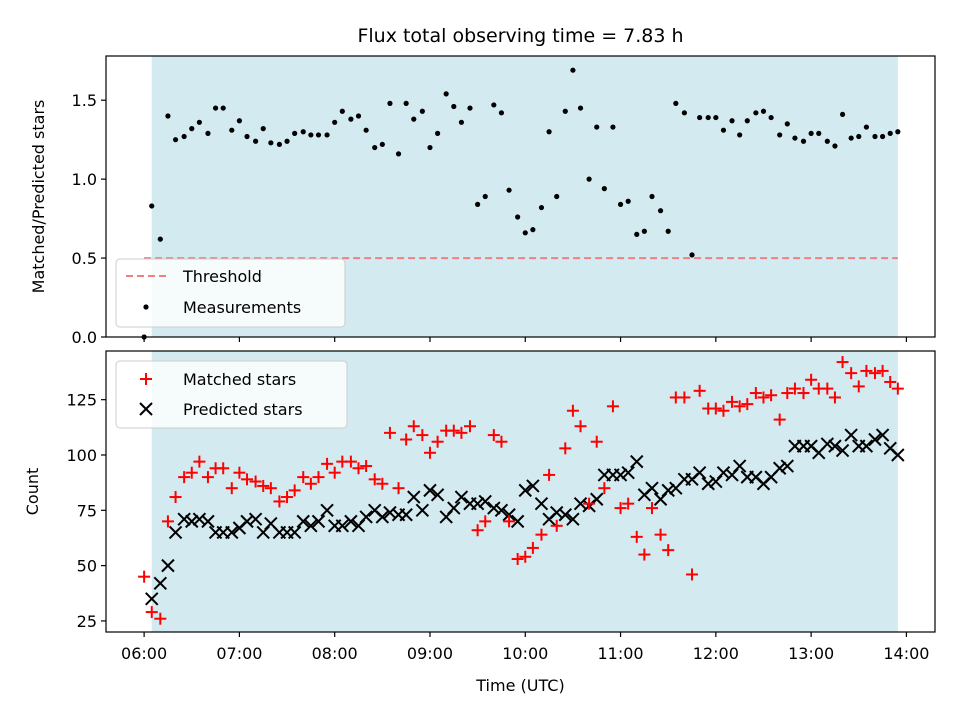  What do you see at coordinates (84, 337) in the screenshot?
I see `y-tick-label: 0.0` at bounding box center [84, 337].